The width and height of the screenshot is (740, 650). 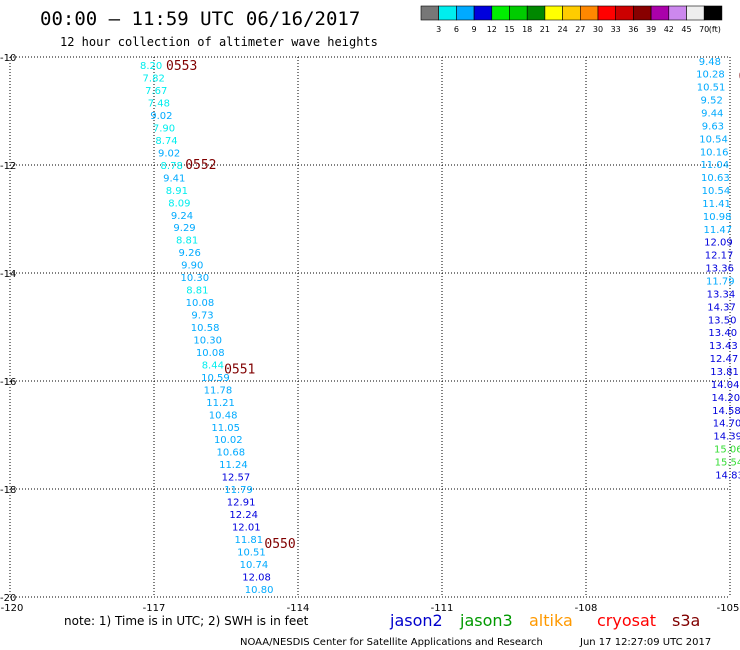 I want to click on x-tick-label: -108, so click(x=586, y=608).